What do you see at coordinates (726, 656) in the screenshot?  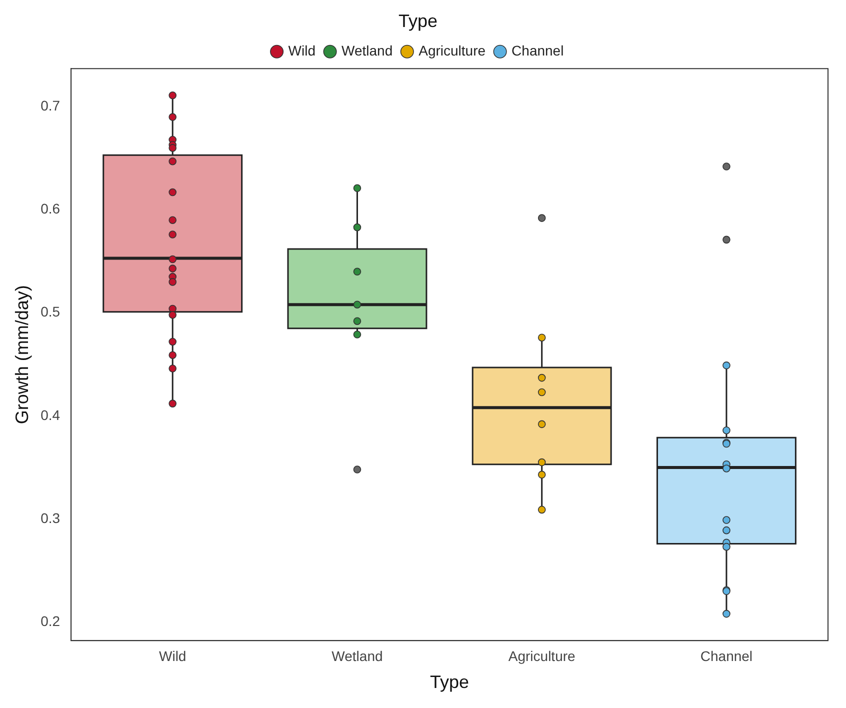 I see `x-tick-label: Channel` at bounding box center [726, 656].